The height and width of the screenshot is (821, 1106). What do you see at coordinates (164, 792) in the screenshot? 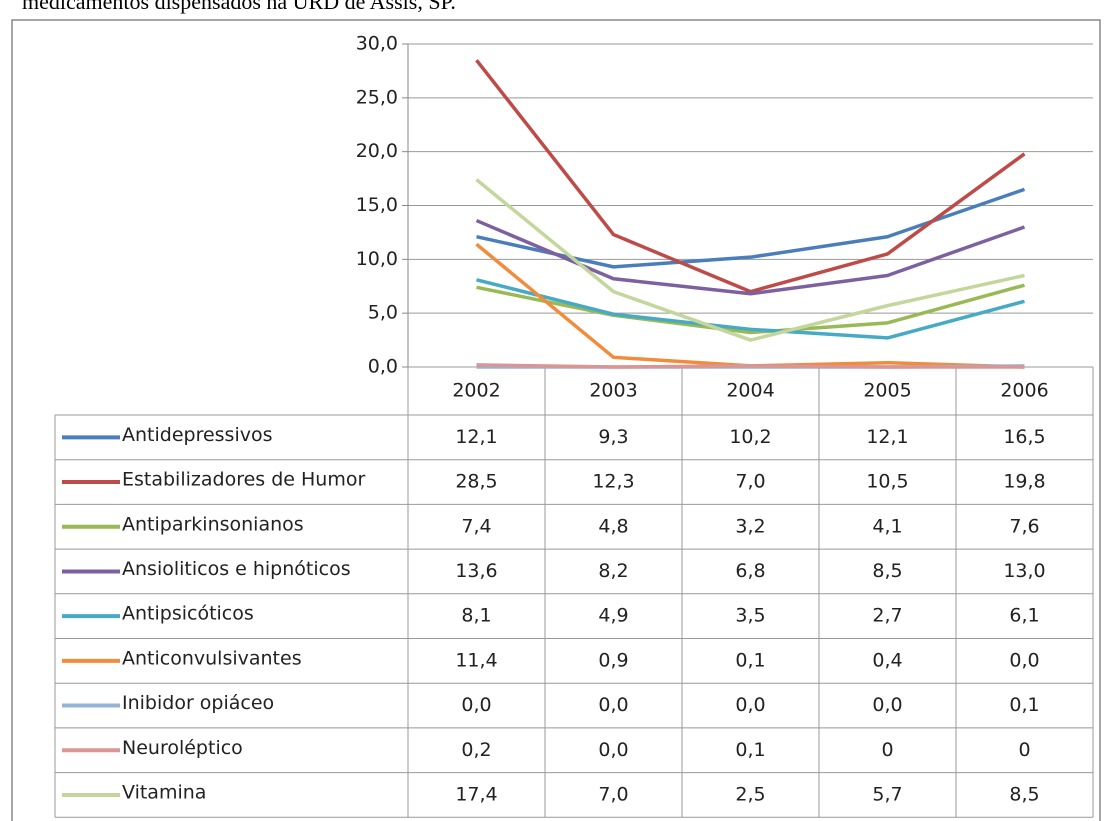
I see `legend-label: Vitamina` at bounding box center [164, 792].